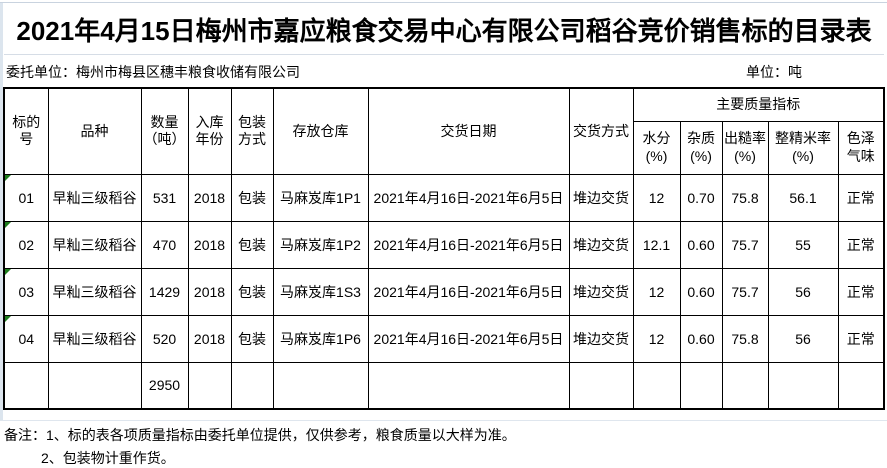 Image resolution: width=887 pixels, height=468 pixels. I want to click on cell-head-rice-rate: 55, so click(803, 244).